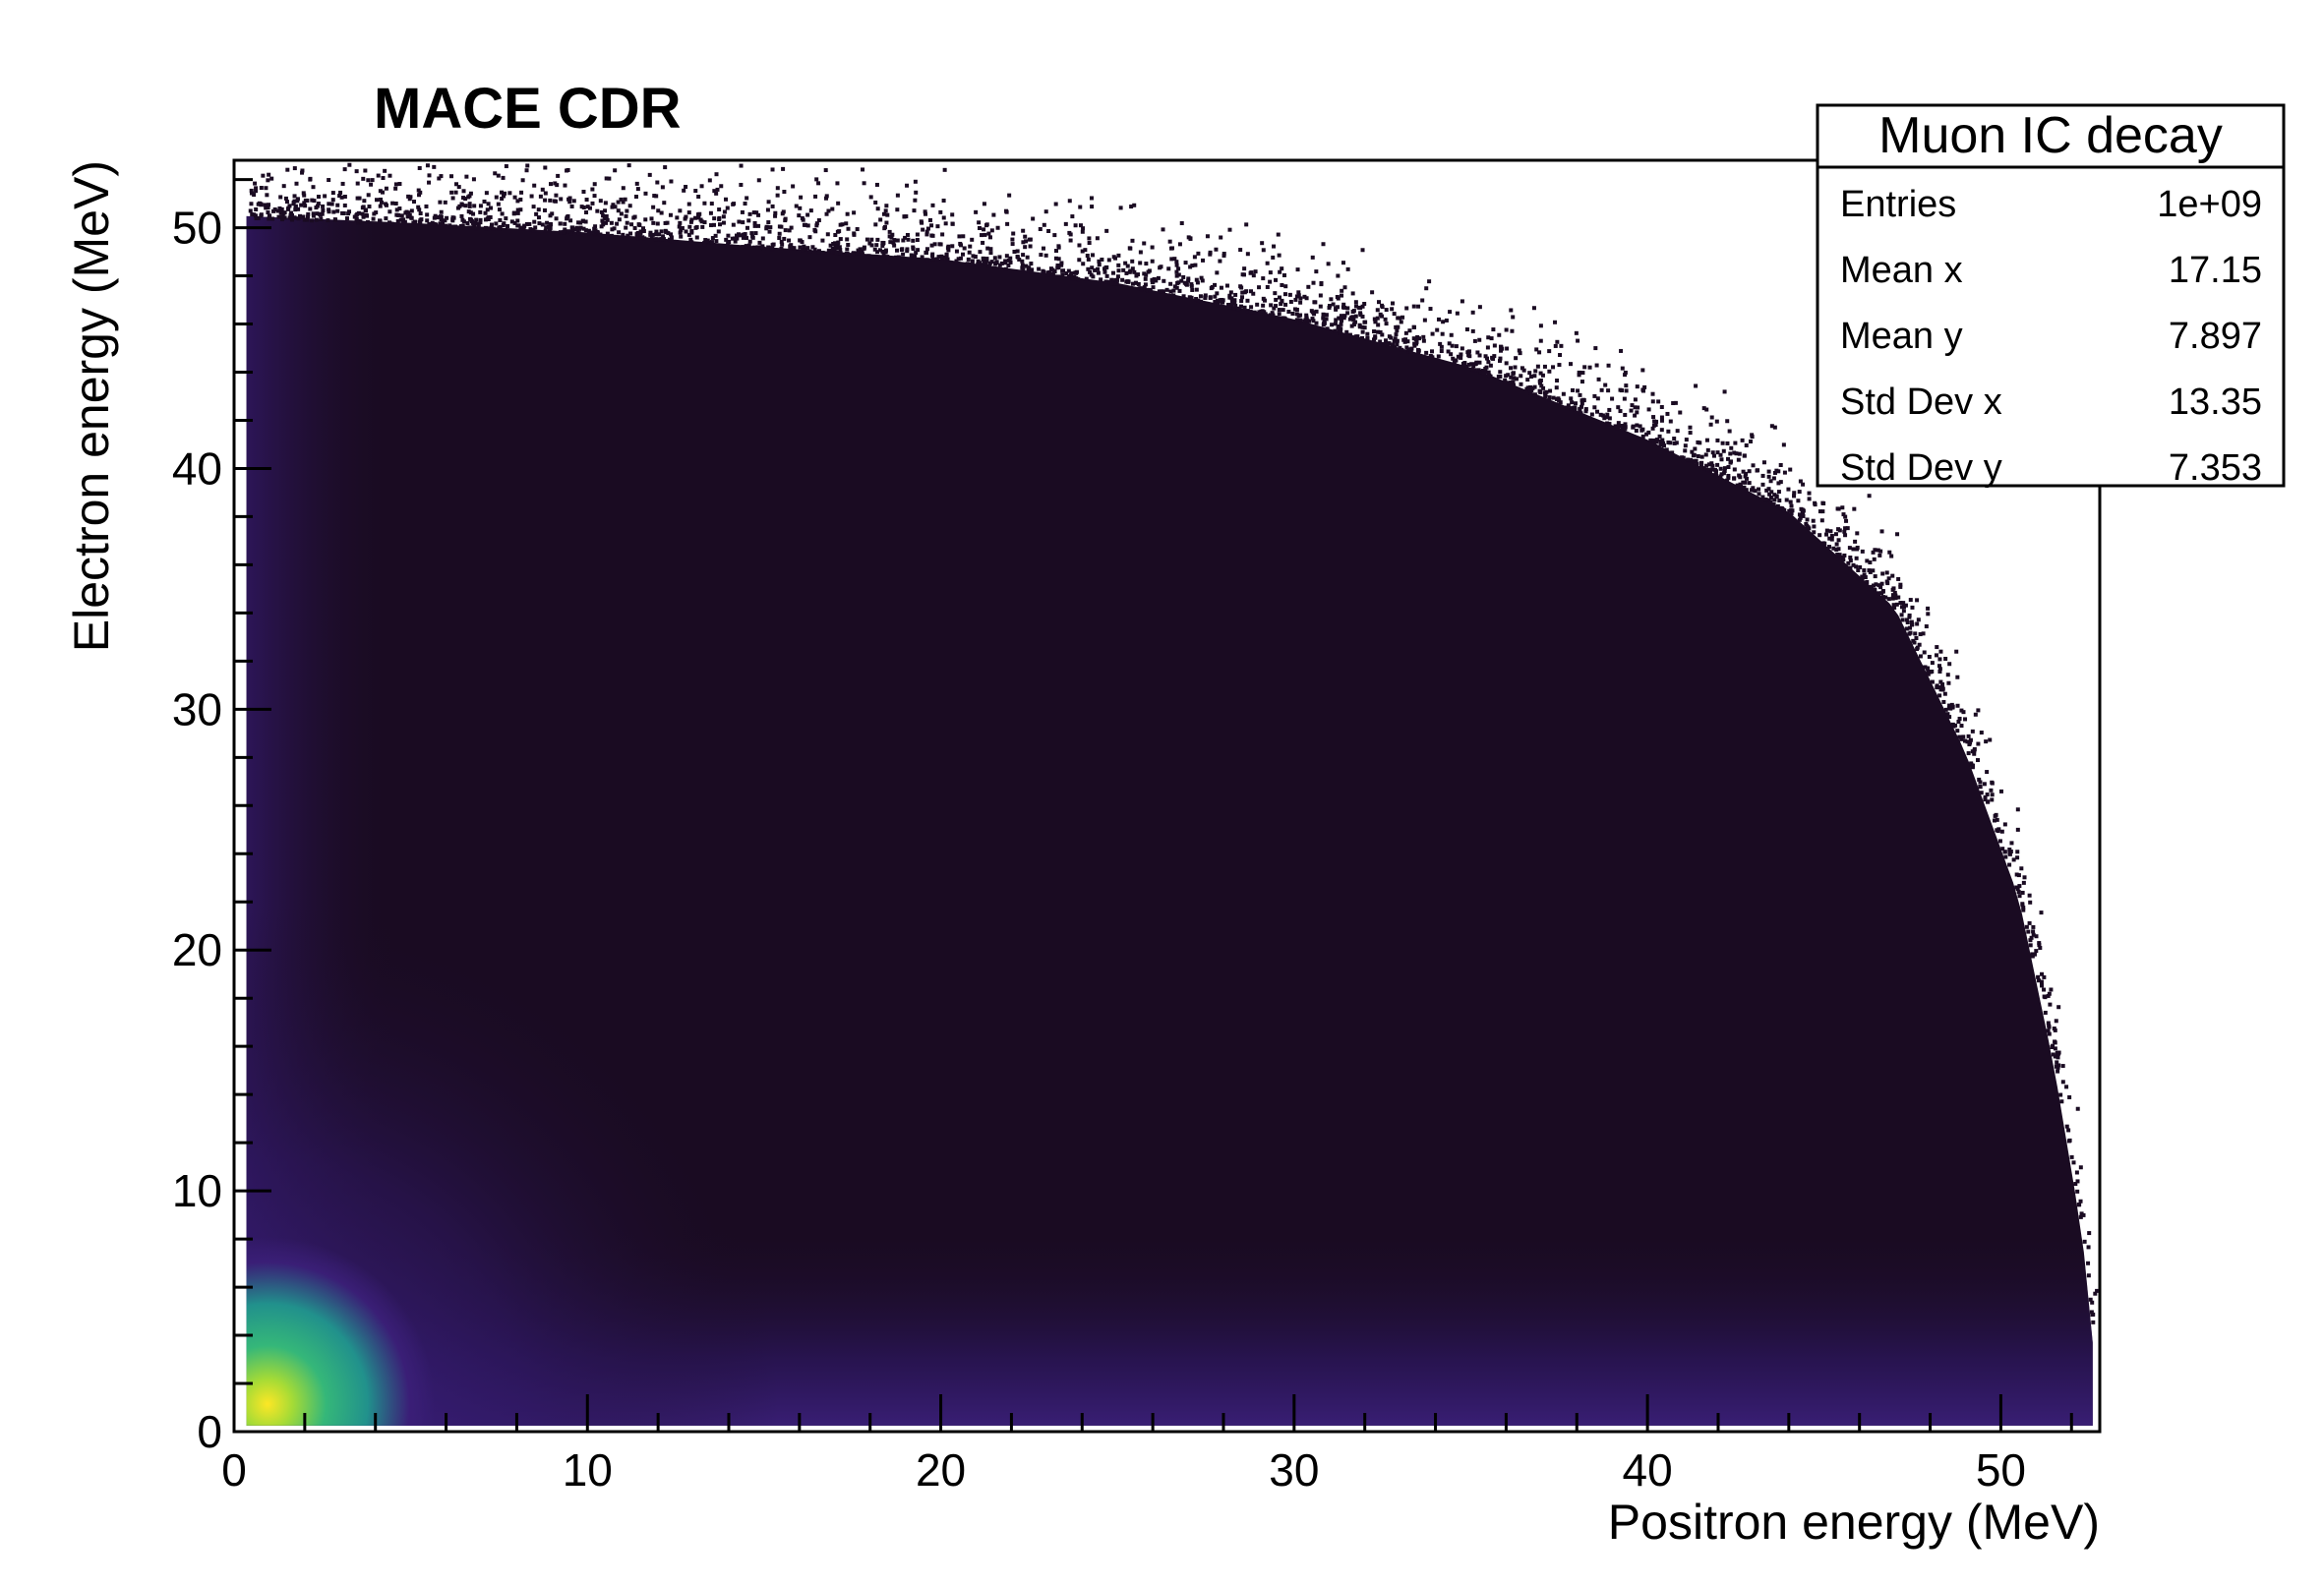  Describe the element at coordinates (1898, 204) in the screenshot. I see `stats-row-label: Entries` at that location.